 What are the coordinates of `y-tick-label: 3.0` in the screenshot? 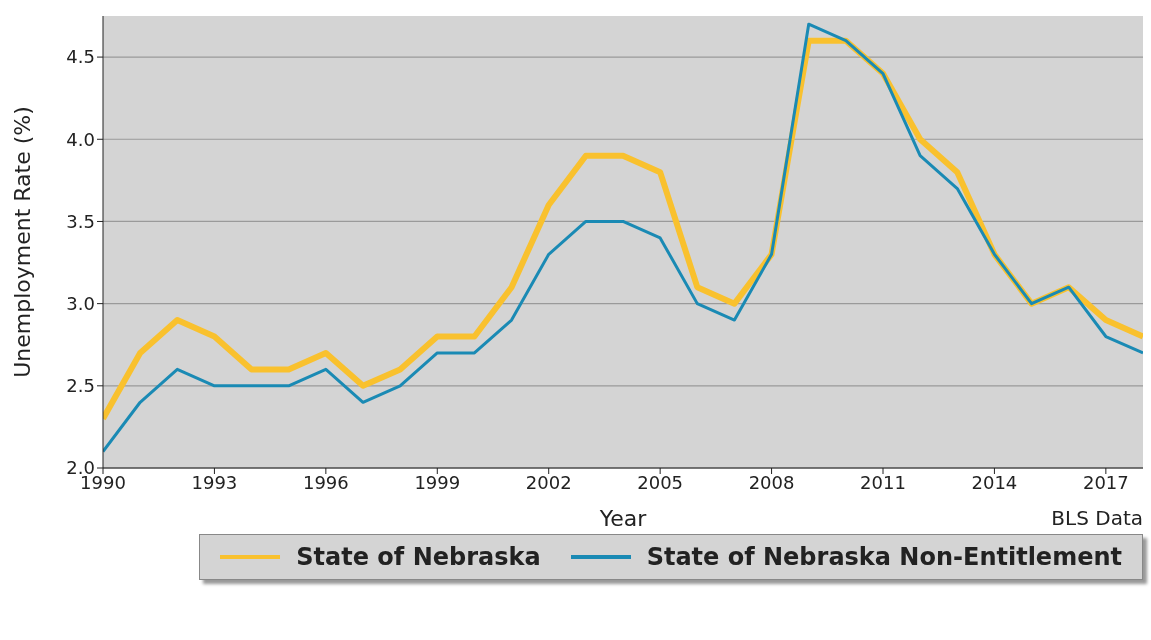 It's located at (80, 304).